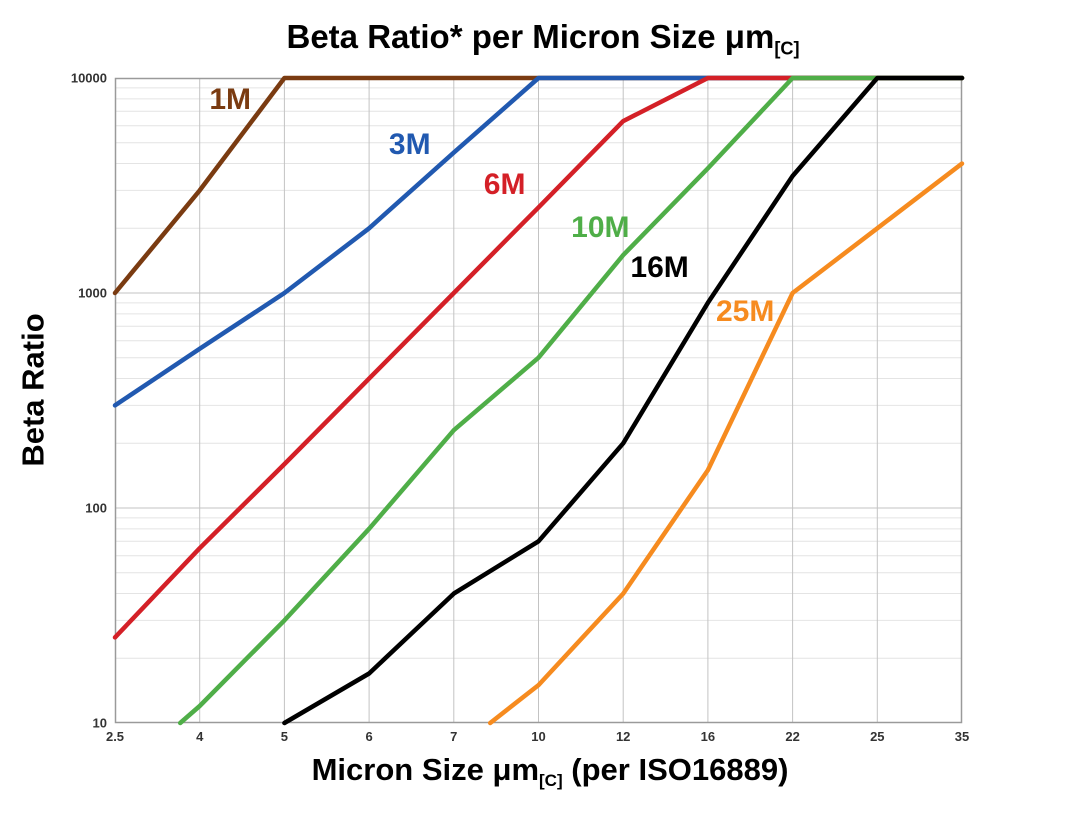  I want to click on x-tick-label: 12, so click(623, 736).